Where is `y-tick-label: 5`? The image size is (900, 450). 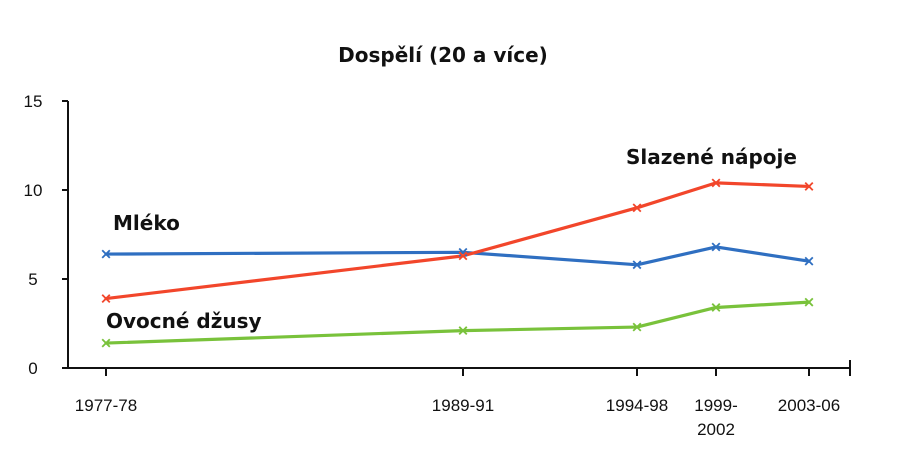
y-tick-label: 5 is located at coordinates (32, 279).